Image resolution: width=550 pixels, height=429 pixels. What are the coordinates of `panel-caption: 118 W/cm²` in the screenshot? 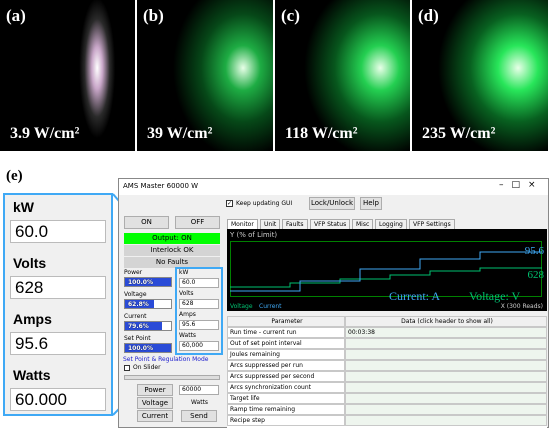 It's located at (321, 133).